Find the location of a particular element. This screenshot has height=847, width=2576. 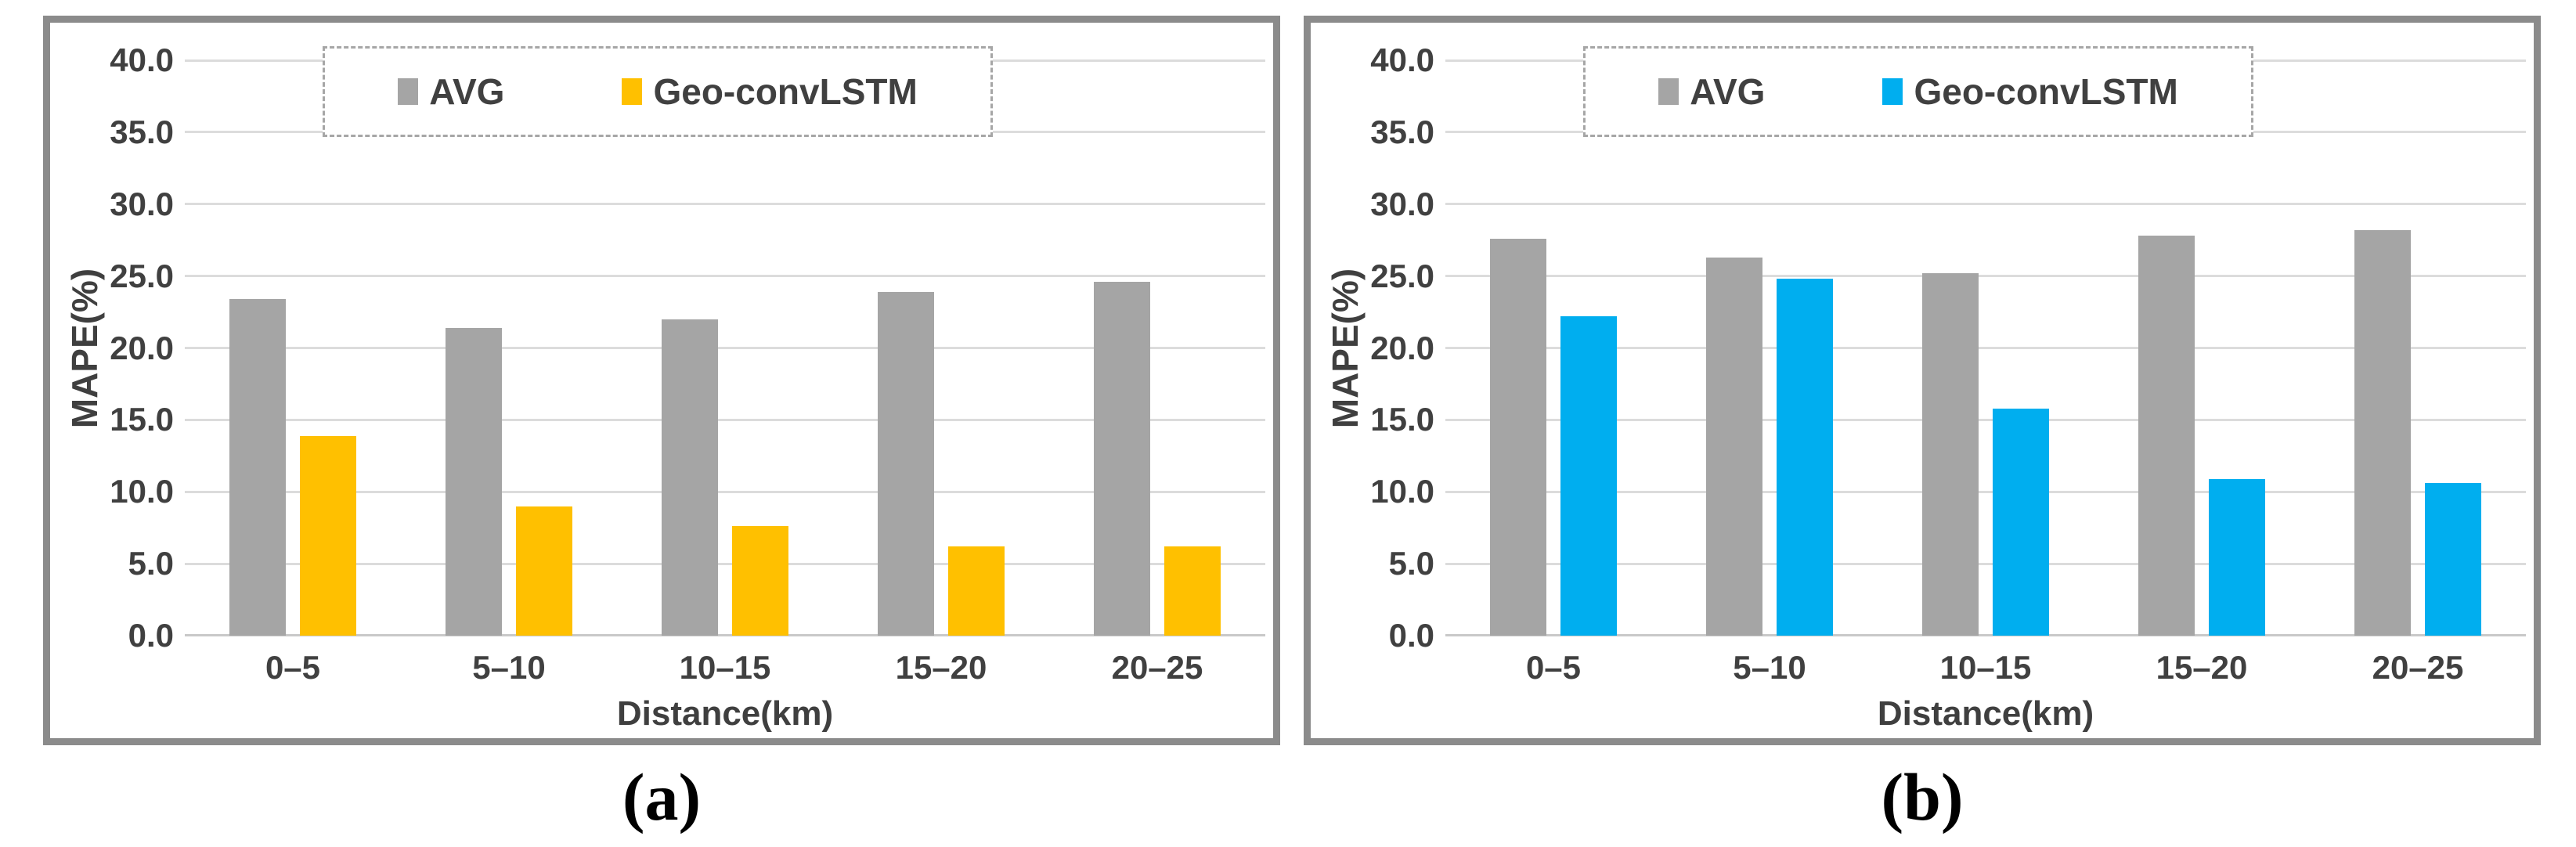

caption-a: (a) is located at coordinates (662, 796).